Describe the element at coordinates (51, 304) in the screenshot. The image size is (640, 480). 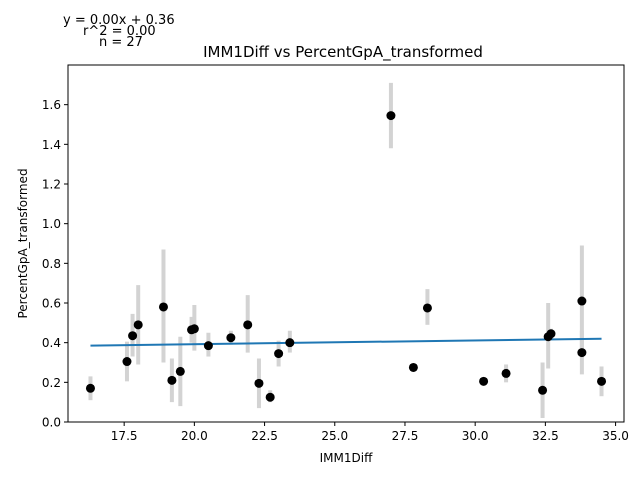
I see `y-tick-label: 0.6` at that location.